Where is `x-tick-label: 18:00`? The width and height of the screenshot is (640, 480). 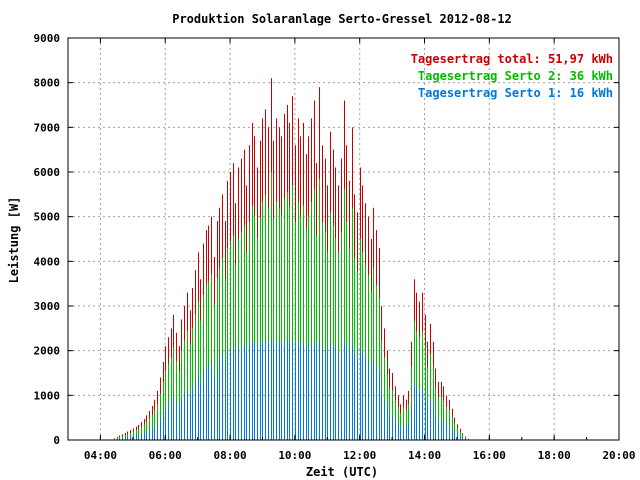
x-tick-label: 18:00 is located at coordinates (554, 455).